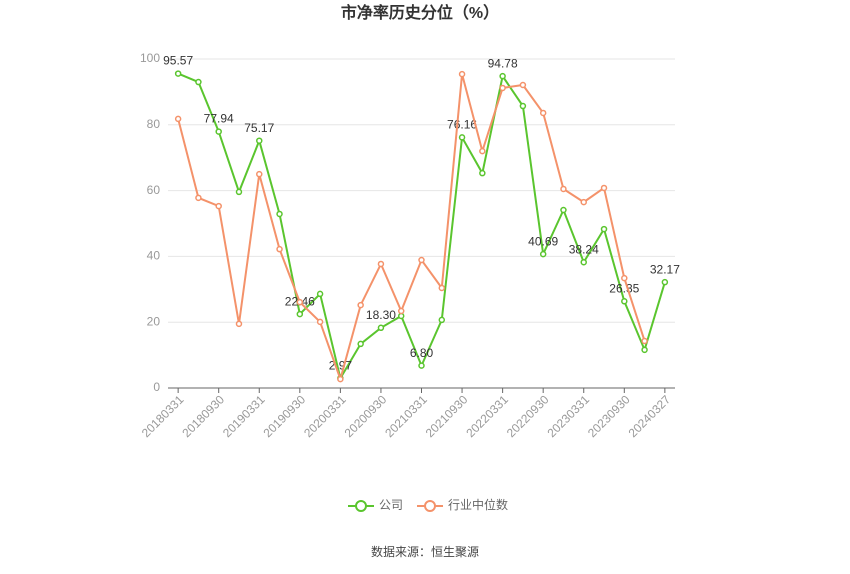 The image size is (850, 574). I want to click on chart-title: 市净率历史分位（%）, so click(420, 12).